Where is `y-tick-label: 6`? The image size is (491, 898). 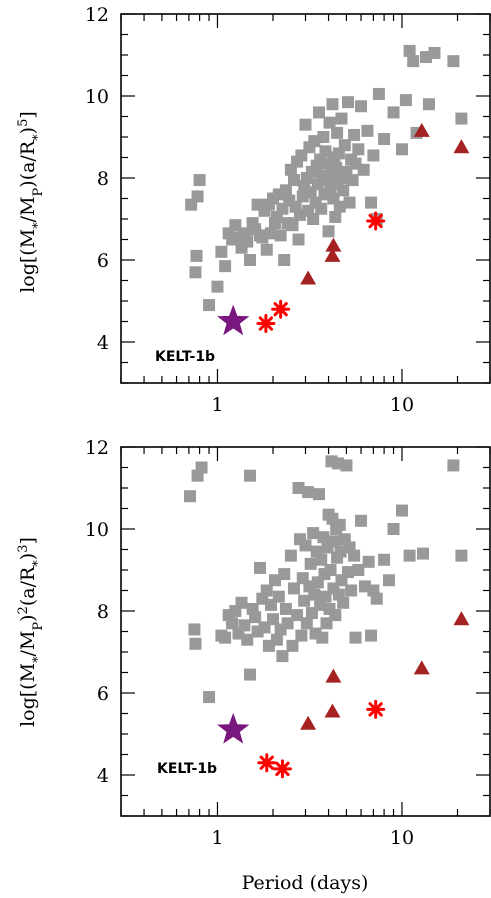
y-tick-label: 6 is located at coordinates (103, 261).